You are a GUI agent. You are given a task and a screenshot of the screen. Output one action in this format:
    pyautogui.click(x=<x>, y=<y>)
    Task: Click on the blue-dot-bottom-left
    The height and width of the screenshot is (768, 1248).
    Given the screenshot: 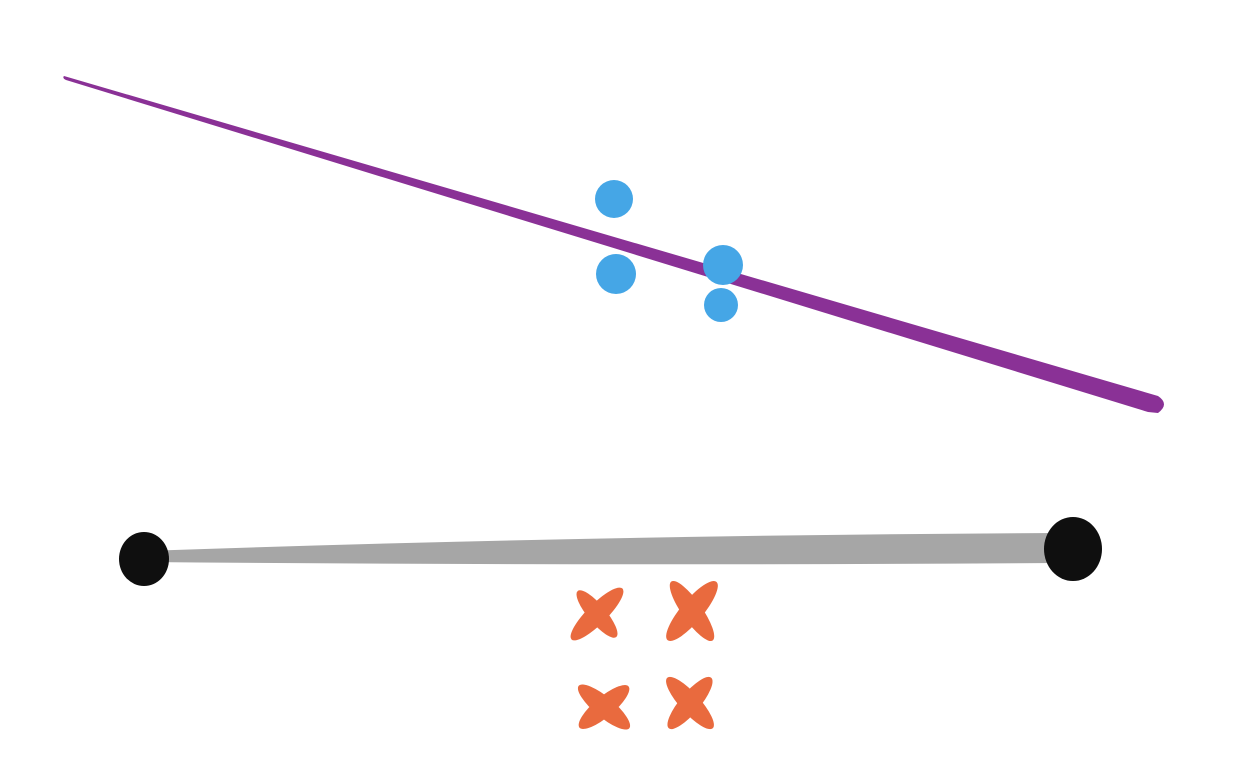 What is the action you would take?
    pyautogui.click(x=616, y=274)
    